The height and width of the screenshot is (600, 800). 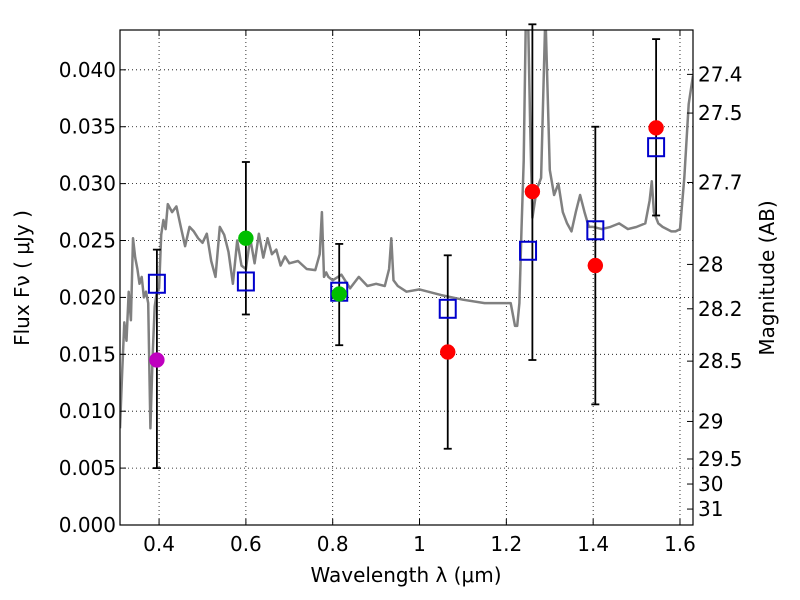 What do you see at coordinates (710, 509) in the screenshot?
I see `y2-tick-label: 31` at bounding box center [710, 509].